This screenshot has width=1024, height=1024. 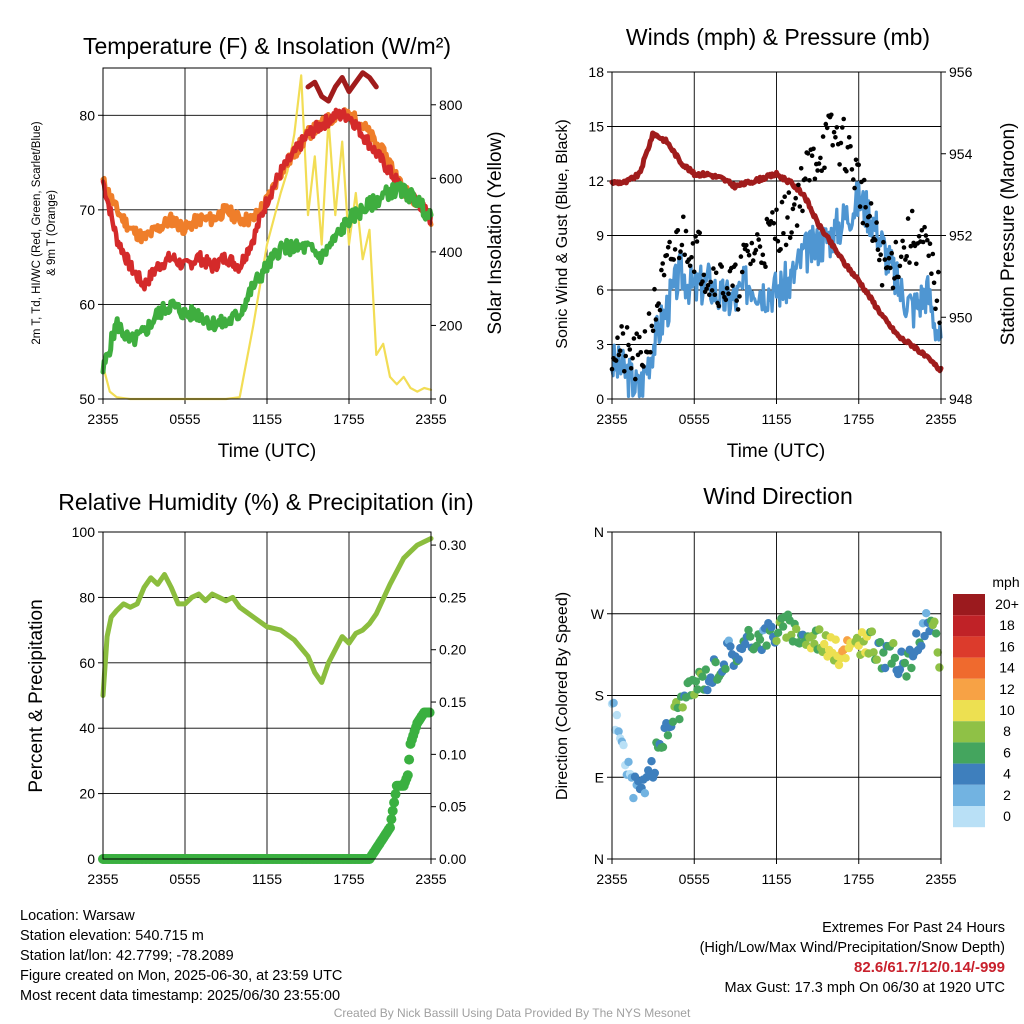 What do you see at coordinates (452, 807) in the screenshot?
I see `rh-ytick-label-right: 0.05` at bounding box center [452, 807].